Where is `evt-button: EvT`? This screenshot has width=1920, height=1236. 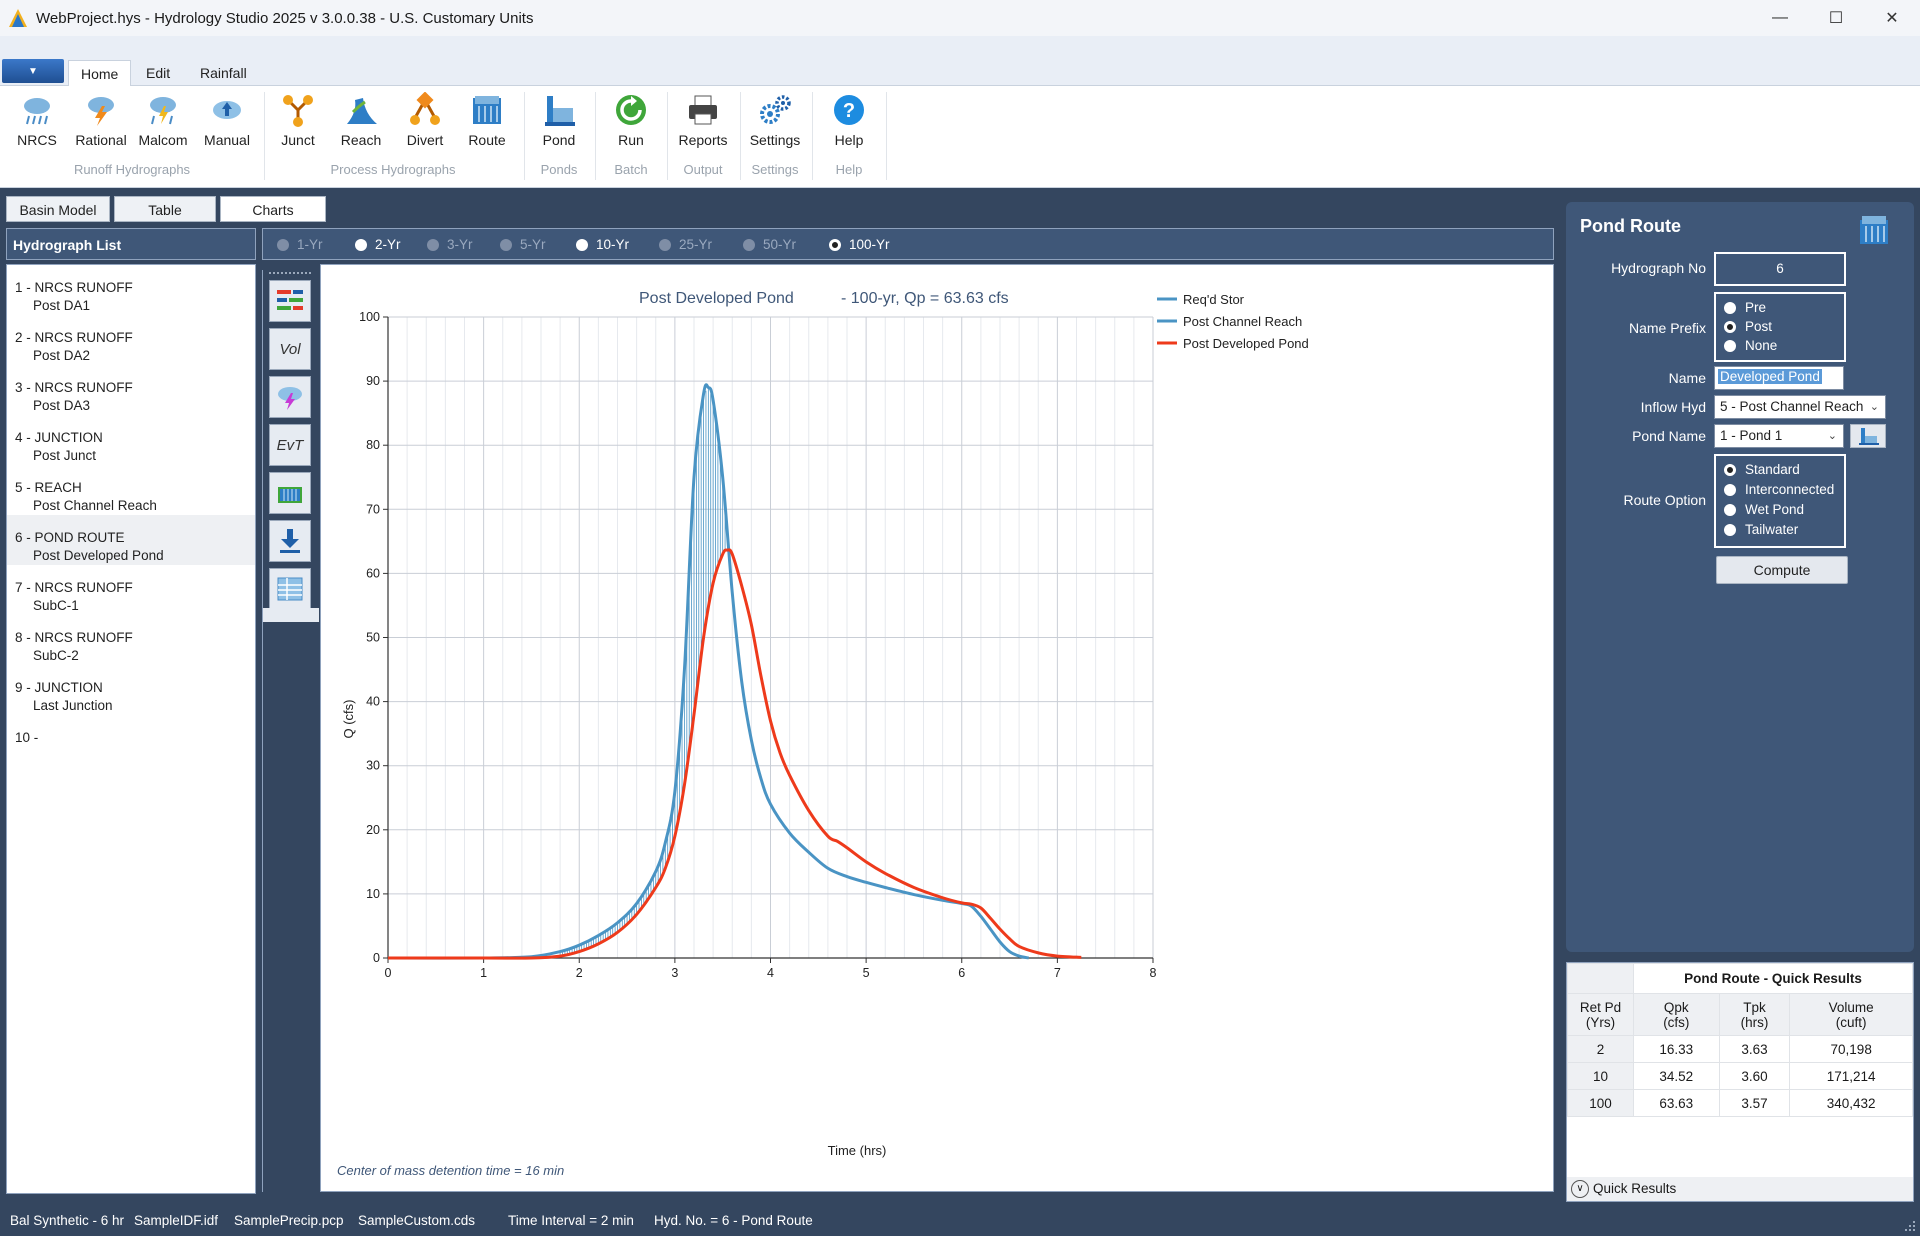 evt-button: EvT is located at coordinates (290, 445).